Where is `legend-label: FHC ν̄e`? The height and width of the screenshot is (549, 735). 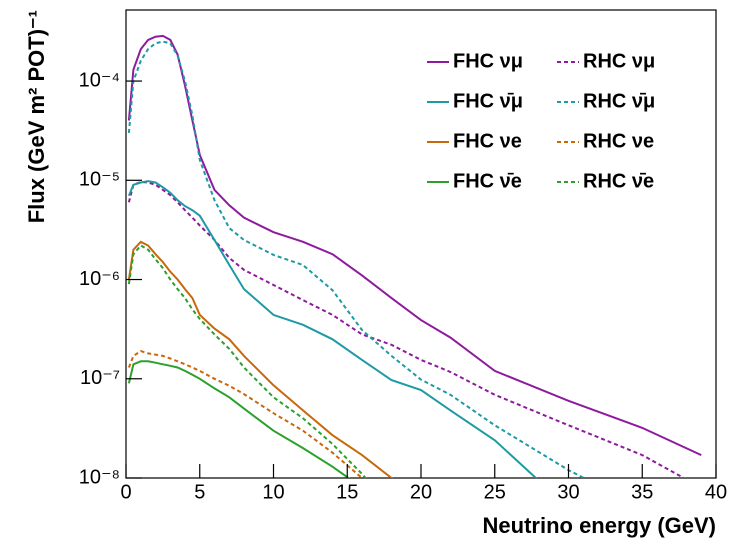
legend-label: FHC ν̄e is located at coordinates (487, 181).